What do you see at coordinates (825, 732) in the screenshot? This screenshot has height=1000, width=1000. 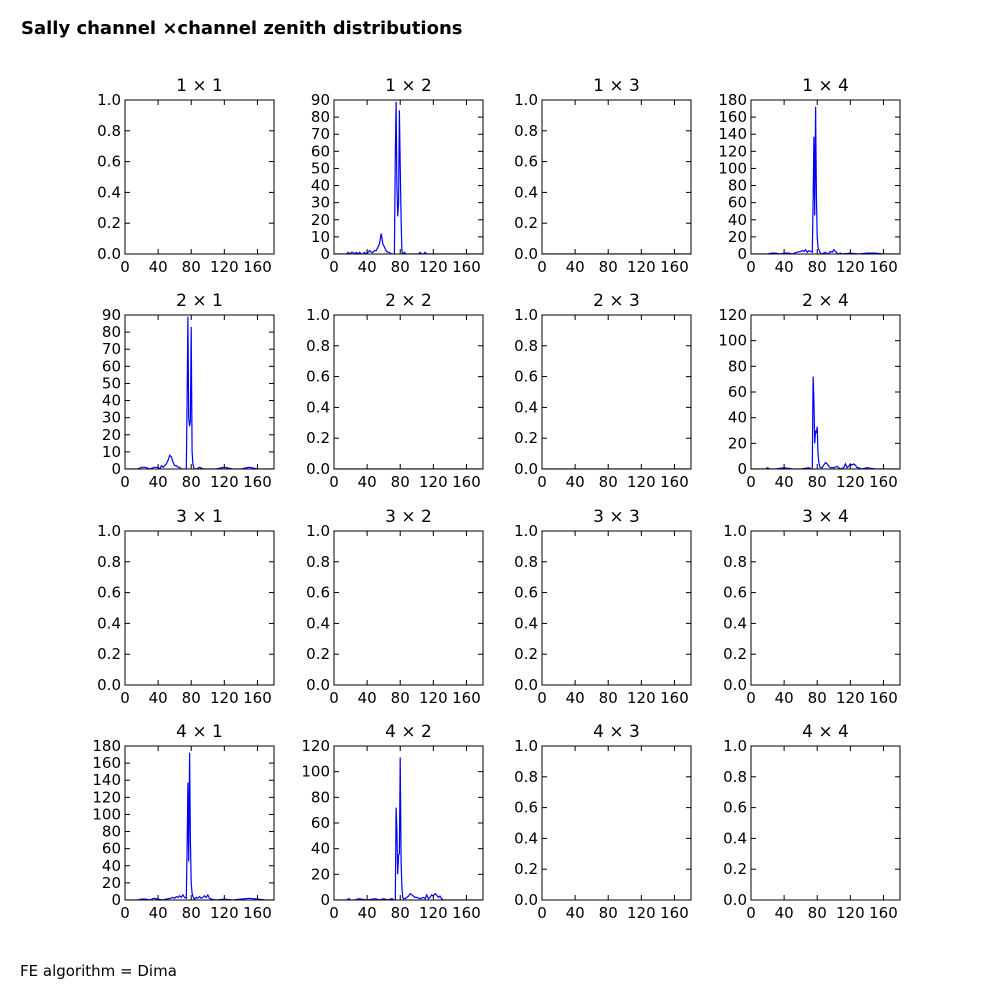 I see `subplot-title: 4 × 4` at bounding box center [825, 732].